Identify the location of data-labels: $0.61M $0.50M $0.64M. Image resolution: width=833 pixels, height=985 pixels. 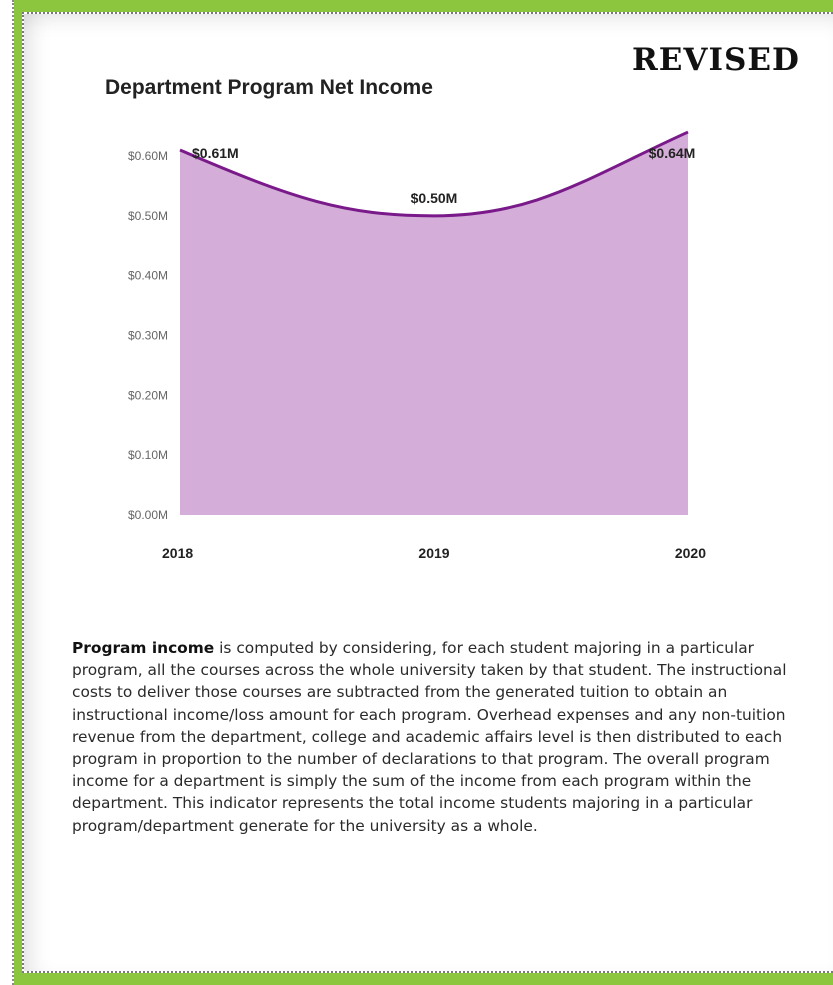
(443, 175).